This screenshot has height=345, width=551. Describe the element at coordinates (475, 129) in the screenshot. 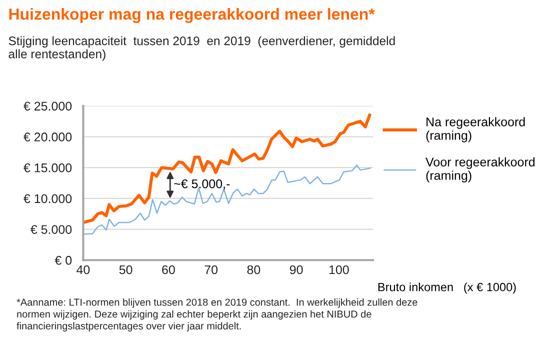

I see `legend-label: Na regeerakkoord (raming)` at that location.